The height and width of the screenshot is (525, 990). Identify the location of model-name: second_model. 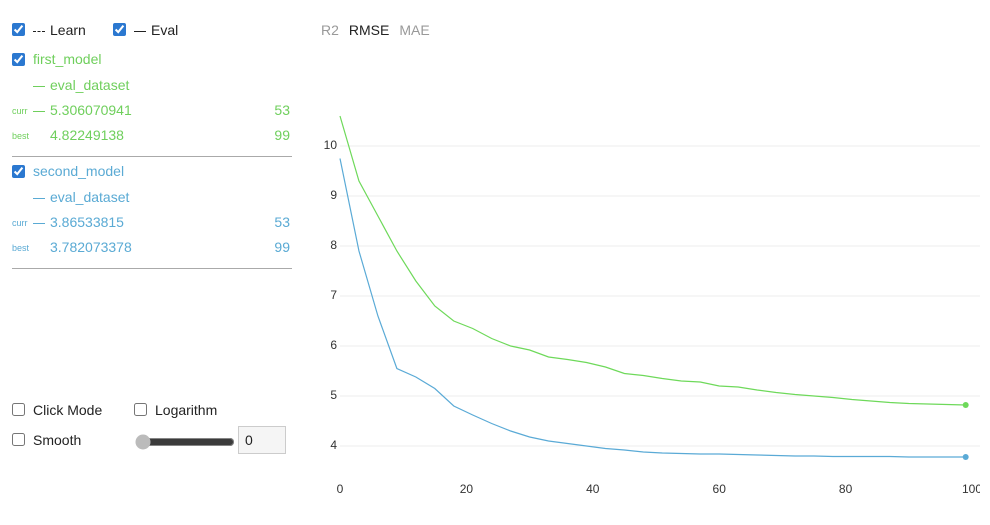
(79, 171).